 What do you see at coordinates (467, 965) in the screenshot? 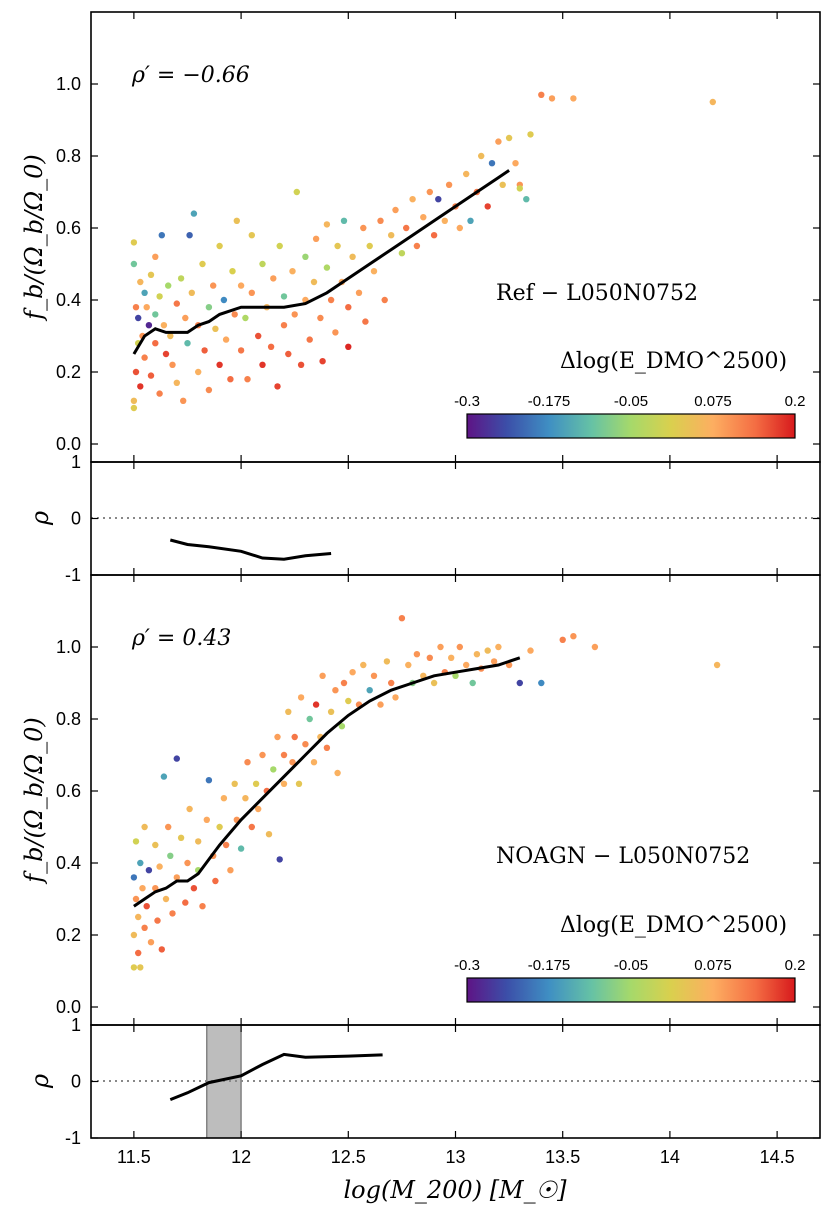
I see `noagn-colorbar-tick: -0.3` at bounding box center [467, 965].